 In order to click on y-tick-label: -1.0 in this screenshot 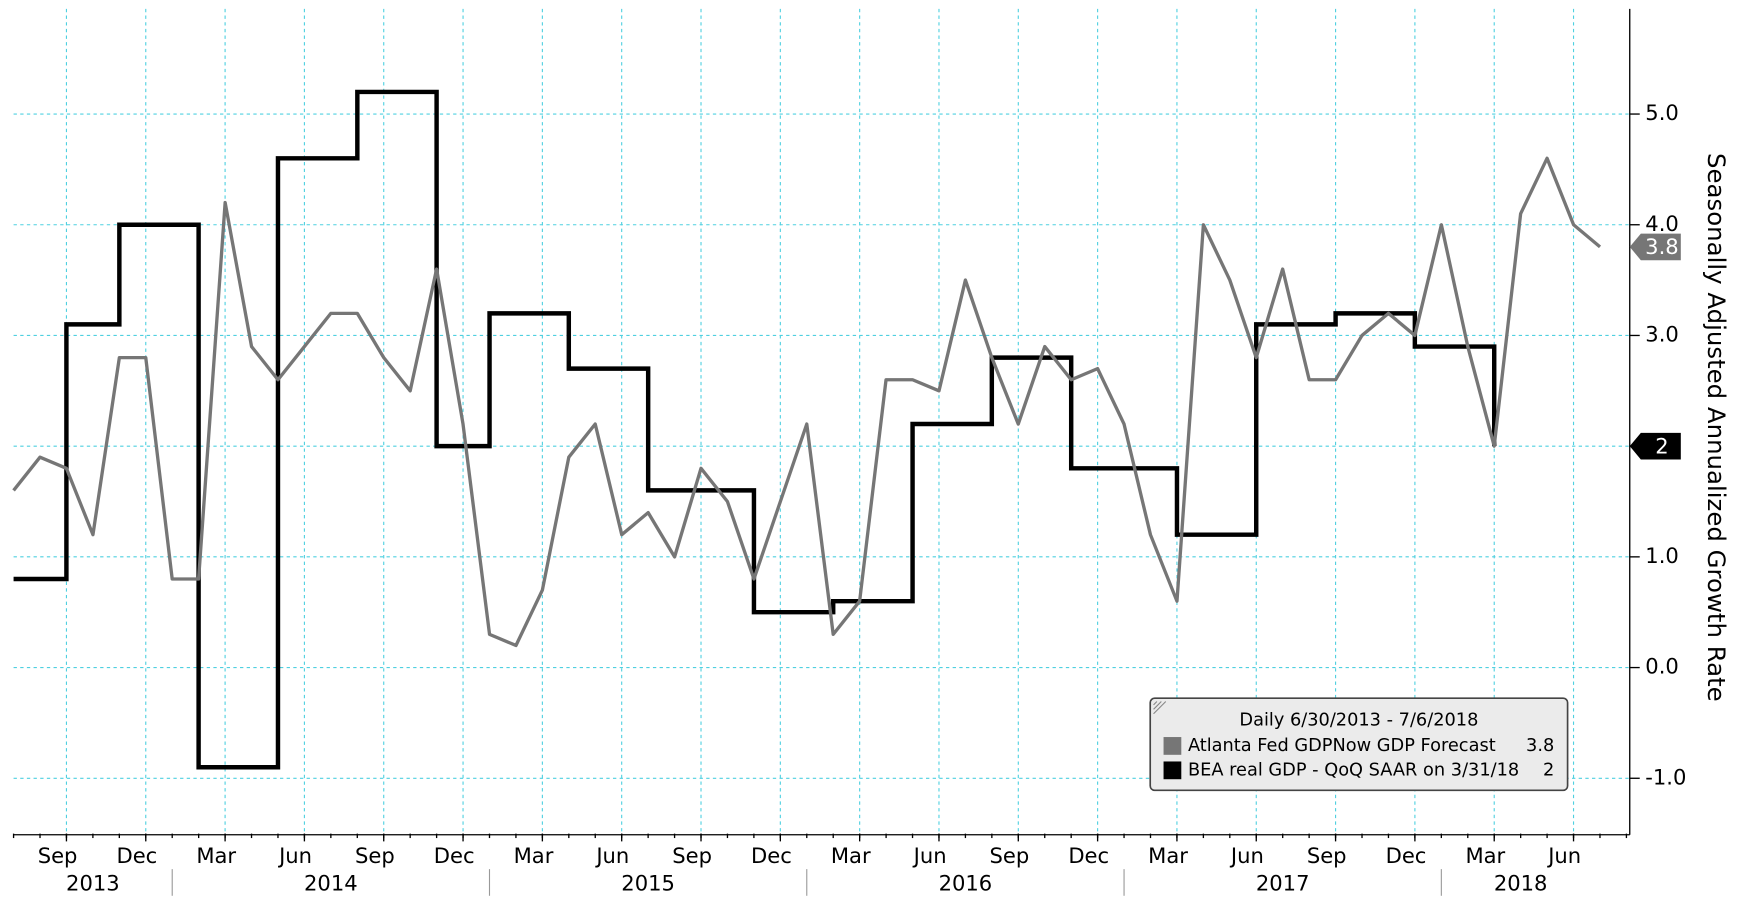, I will do `click(1665, 776)`.